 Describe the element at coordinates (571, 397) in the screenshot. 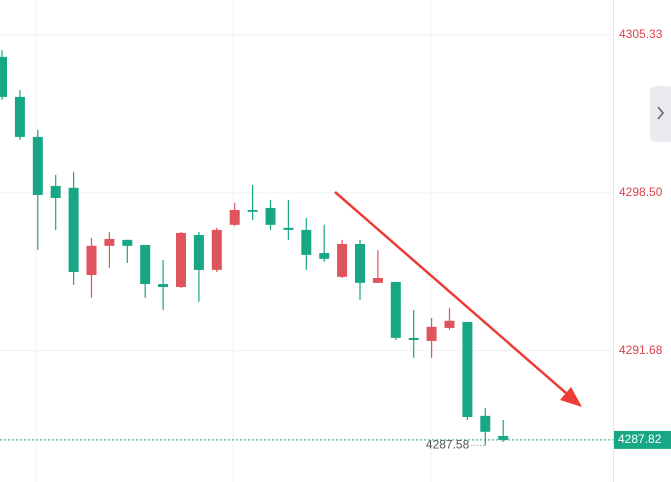

I see `arrow-head` at that location.